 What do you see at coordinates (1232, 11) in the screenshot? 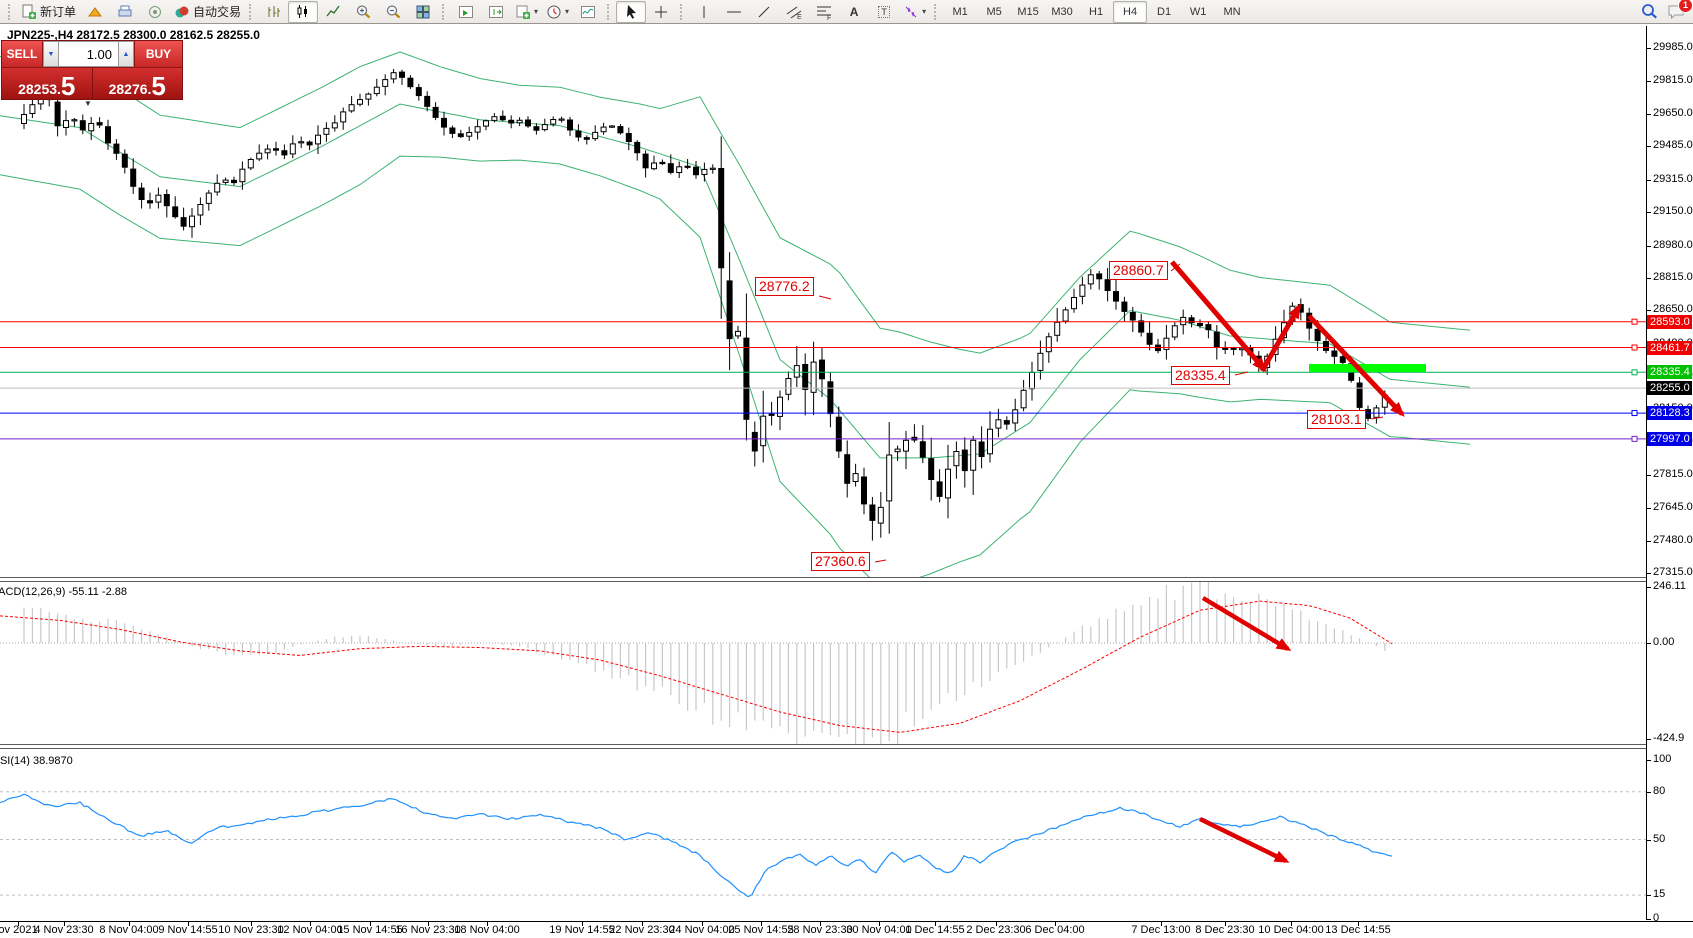
I see `tab-timeframe-MN: MN` at bounding box center [1232, 11].